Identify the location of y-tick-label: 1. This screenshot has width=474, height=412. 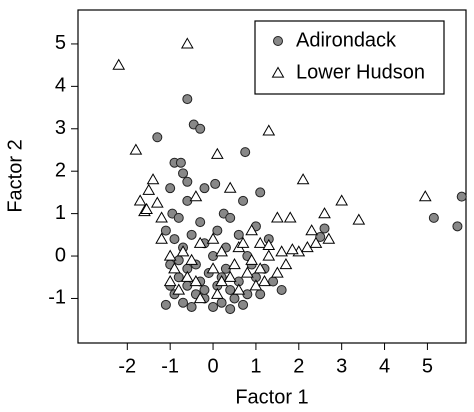
(60, 213).